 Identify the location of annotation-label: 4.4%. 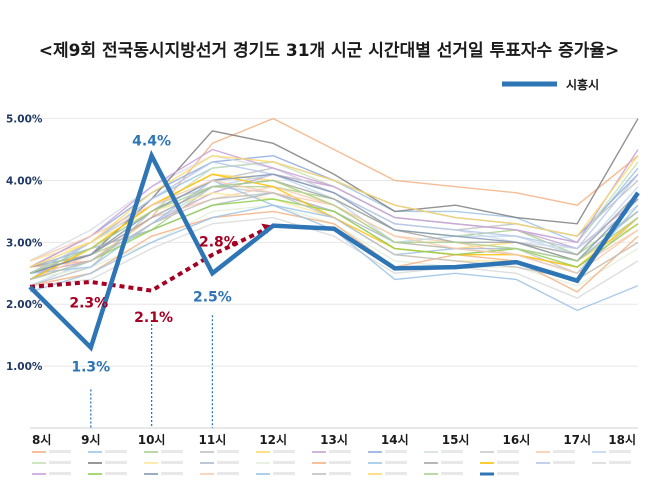
(151, 142).